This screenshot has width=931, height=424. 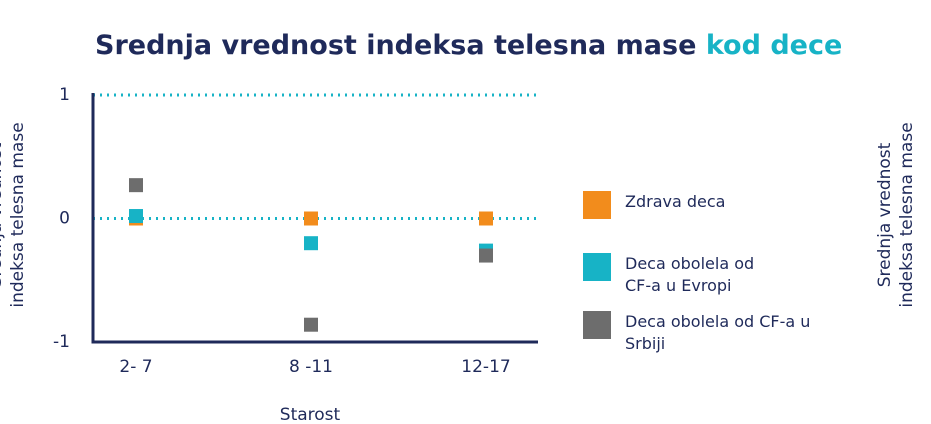 I want to click on title-main: Srednja vrednost indeksa telesna mase, so click(x=395, y=45).